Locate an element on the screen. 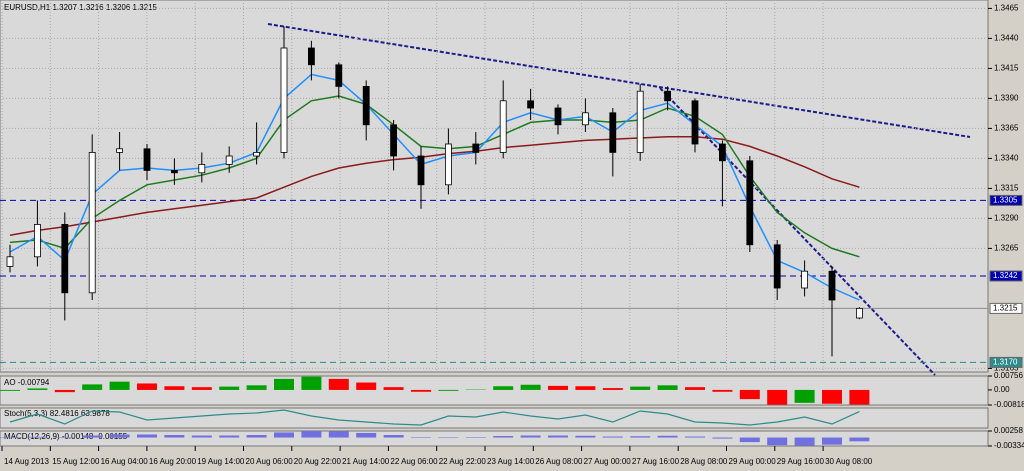  x-tick-label: 16 Aug 04:00 is located at coordinates (125, 461).